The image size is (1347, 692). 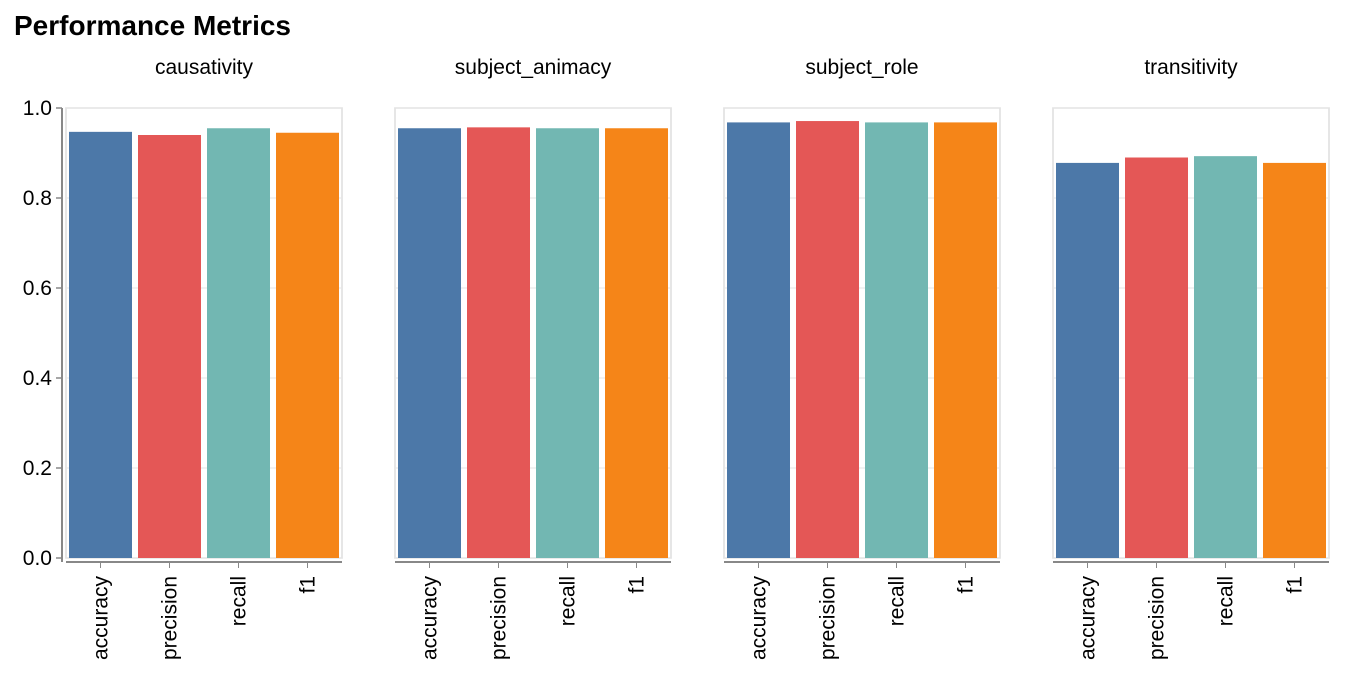 I want to click on y-tick-label: 0.2, so click(x=37, y=468).